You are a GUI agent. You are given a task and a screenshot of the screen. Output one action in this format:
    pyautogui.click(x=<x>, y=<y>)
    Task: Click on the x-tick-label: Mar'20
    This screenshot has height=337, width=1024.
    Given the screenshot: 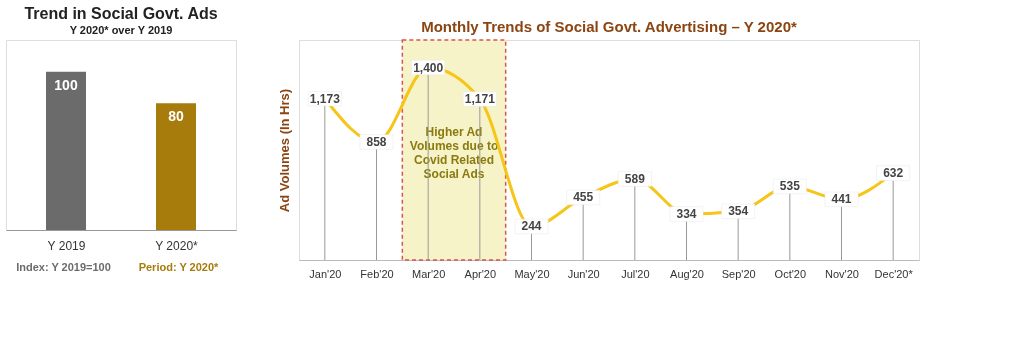 What is the action you would take?
    pyautogui.click(x=429, y=273)
    